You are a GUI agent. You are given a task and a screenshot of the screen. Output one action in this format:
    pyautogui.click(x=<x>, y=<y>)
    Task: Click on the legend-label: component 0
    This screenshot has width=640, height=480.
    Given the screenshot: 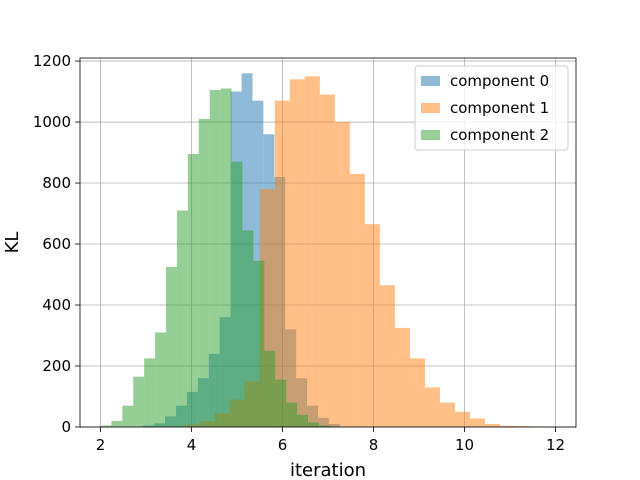 What is the action you would take?
    pyautogui.click(x=499, y=81)
    